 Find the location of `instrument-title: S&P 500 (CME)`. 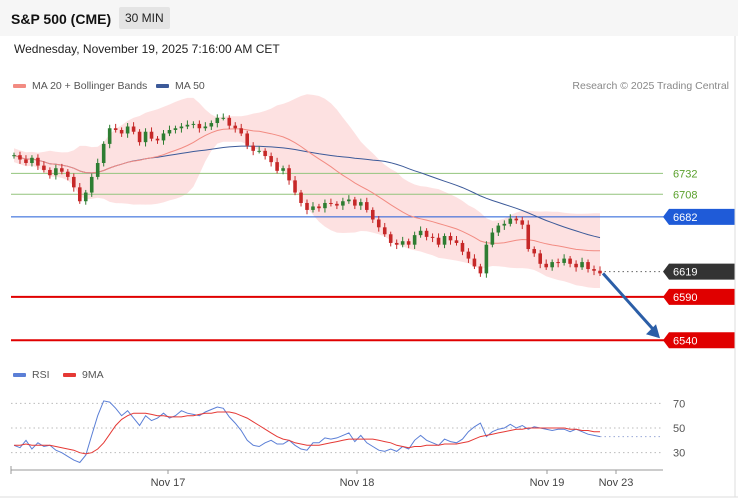

instrument-title: S&P 500 (CME) is located at coordinates (61, 19).